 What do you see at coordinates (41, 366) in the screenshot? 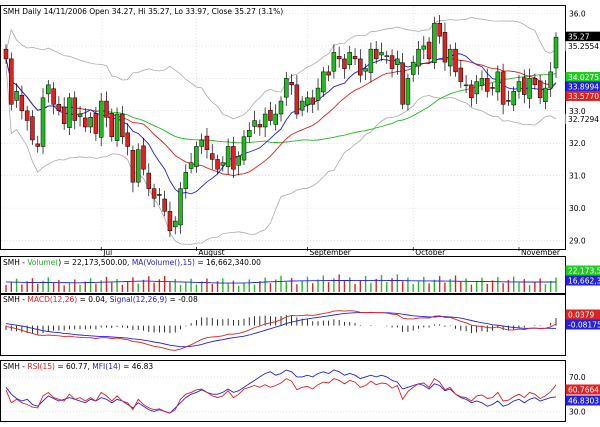
I see `rsi-legend-rsi: RSI(15)` at bounding box center [41, 366].